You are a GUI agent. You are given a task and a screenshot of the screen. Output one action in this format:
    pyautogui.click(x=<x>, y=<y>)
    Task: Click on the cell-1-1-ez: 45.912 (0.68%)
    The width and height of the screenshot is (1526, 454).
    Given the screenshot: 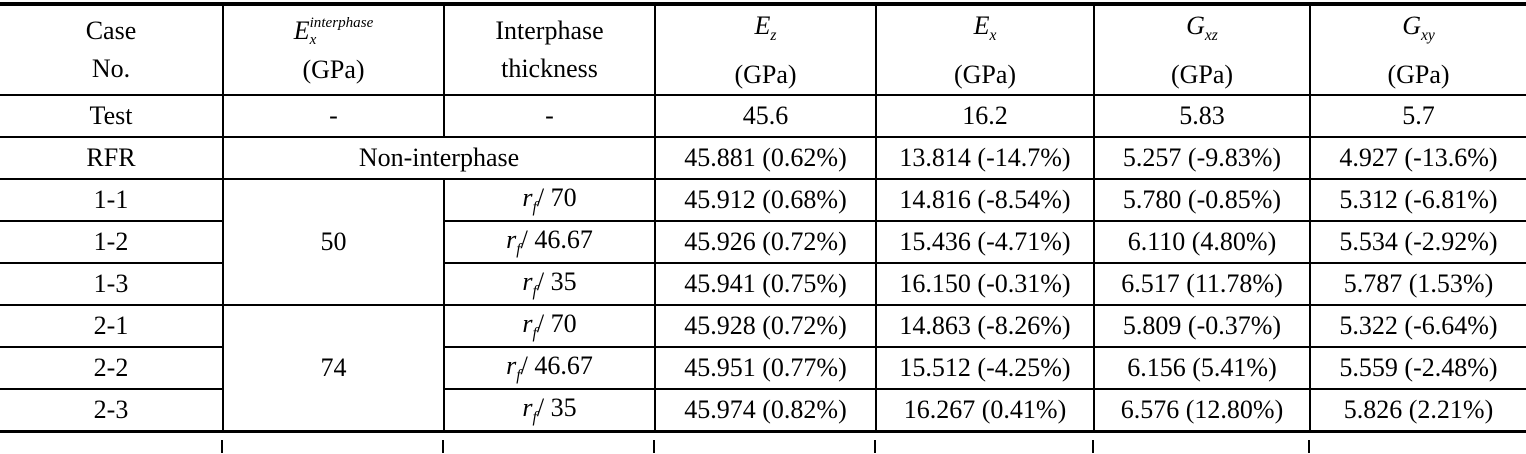 What is the action you would take?
    pyautogui.click(x=765, y=200)
    